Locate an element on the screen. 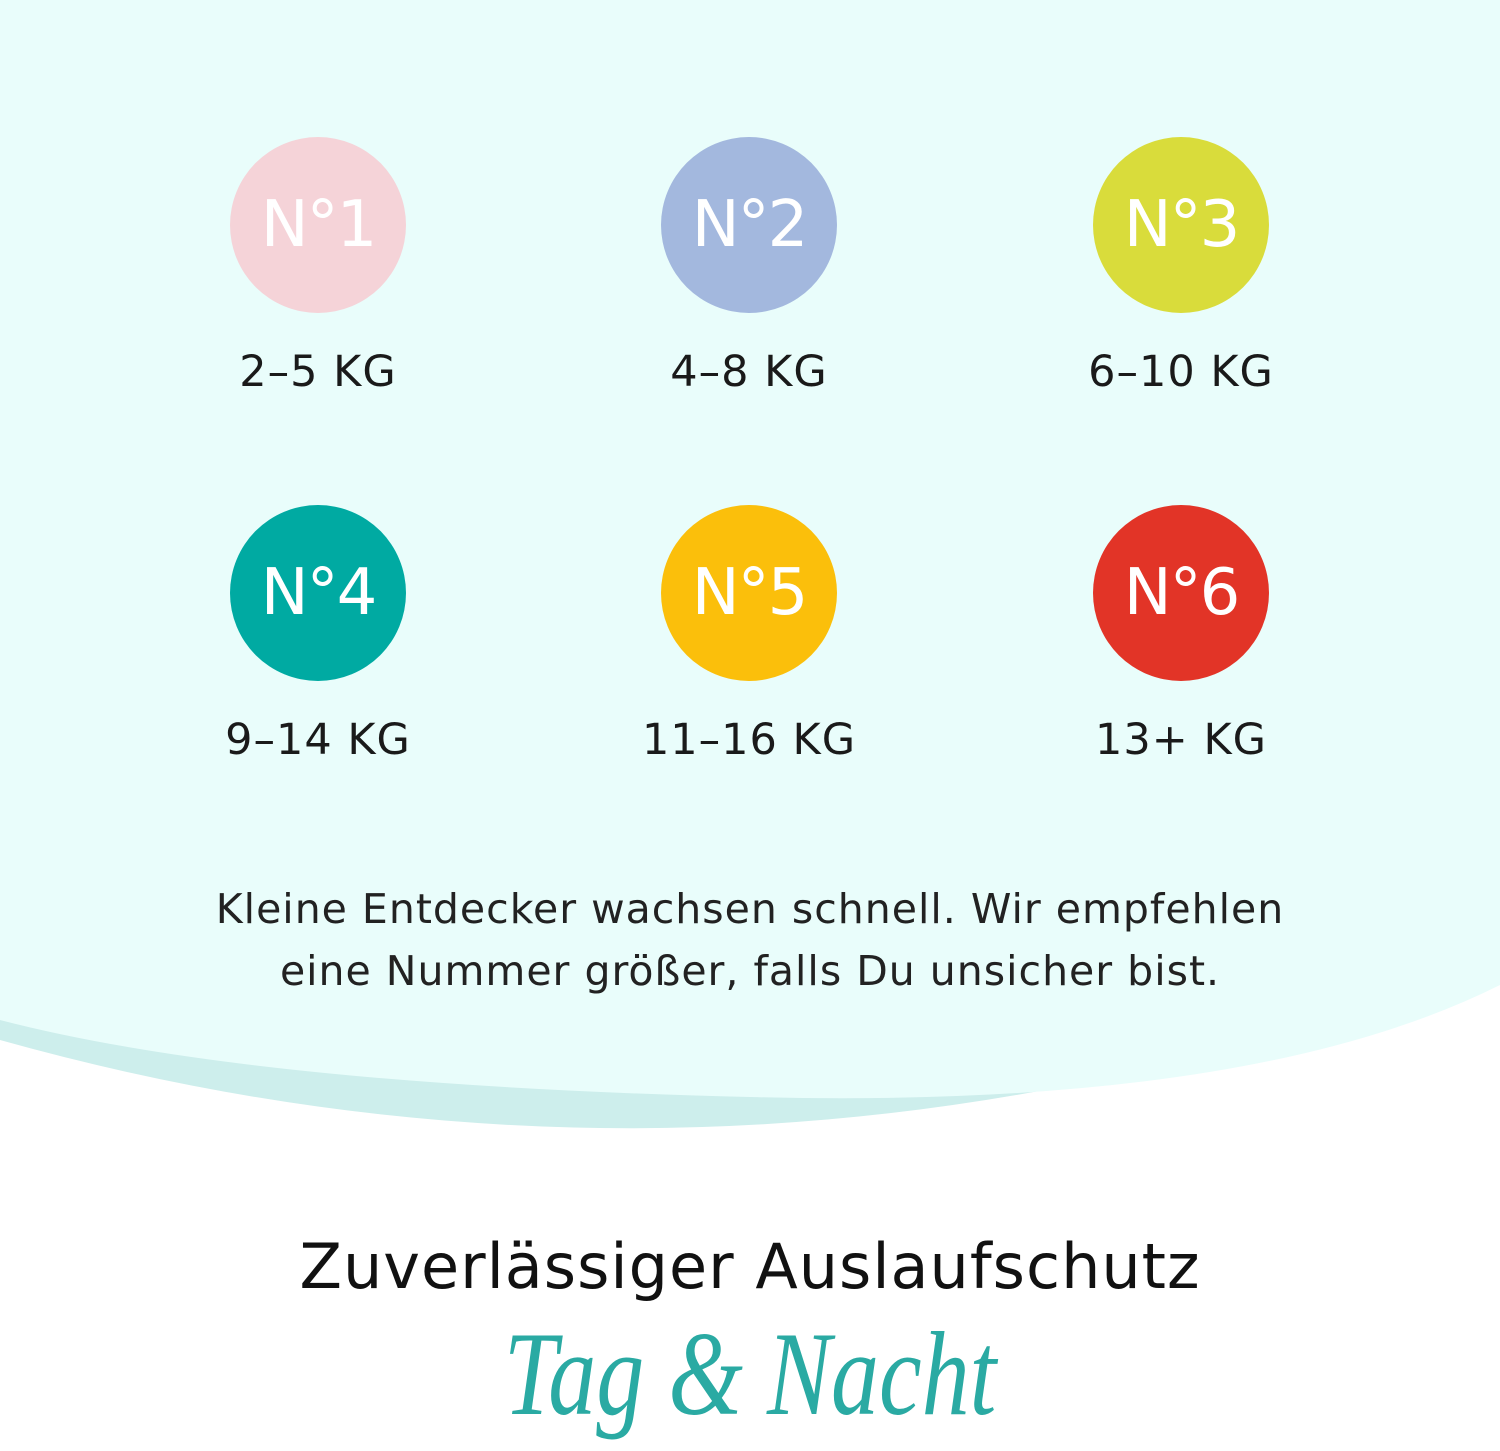 This screenshot has height=1451, width=1500. weight-range: 9–14 KG is located at coordinates (318, 740).